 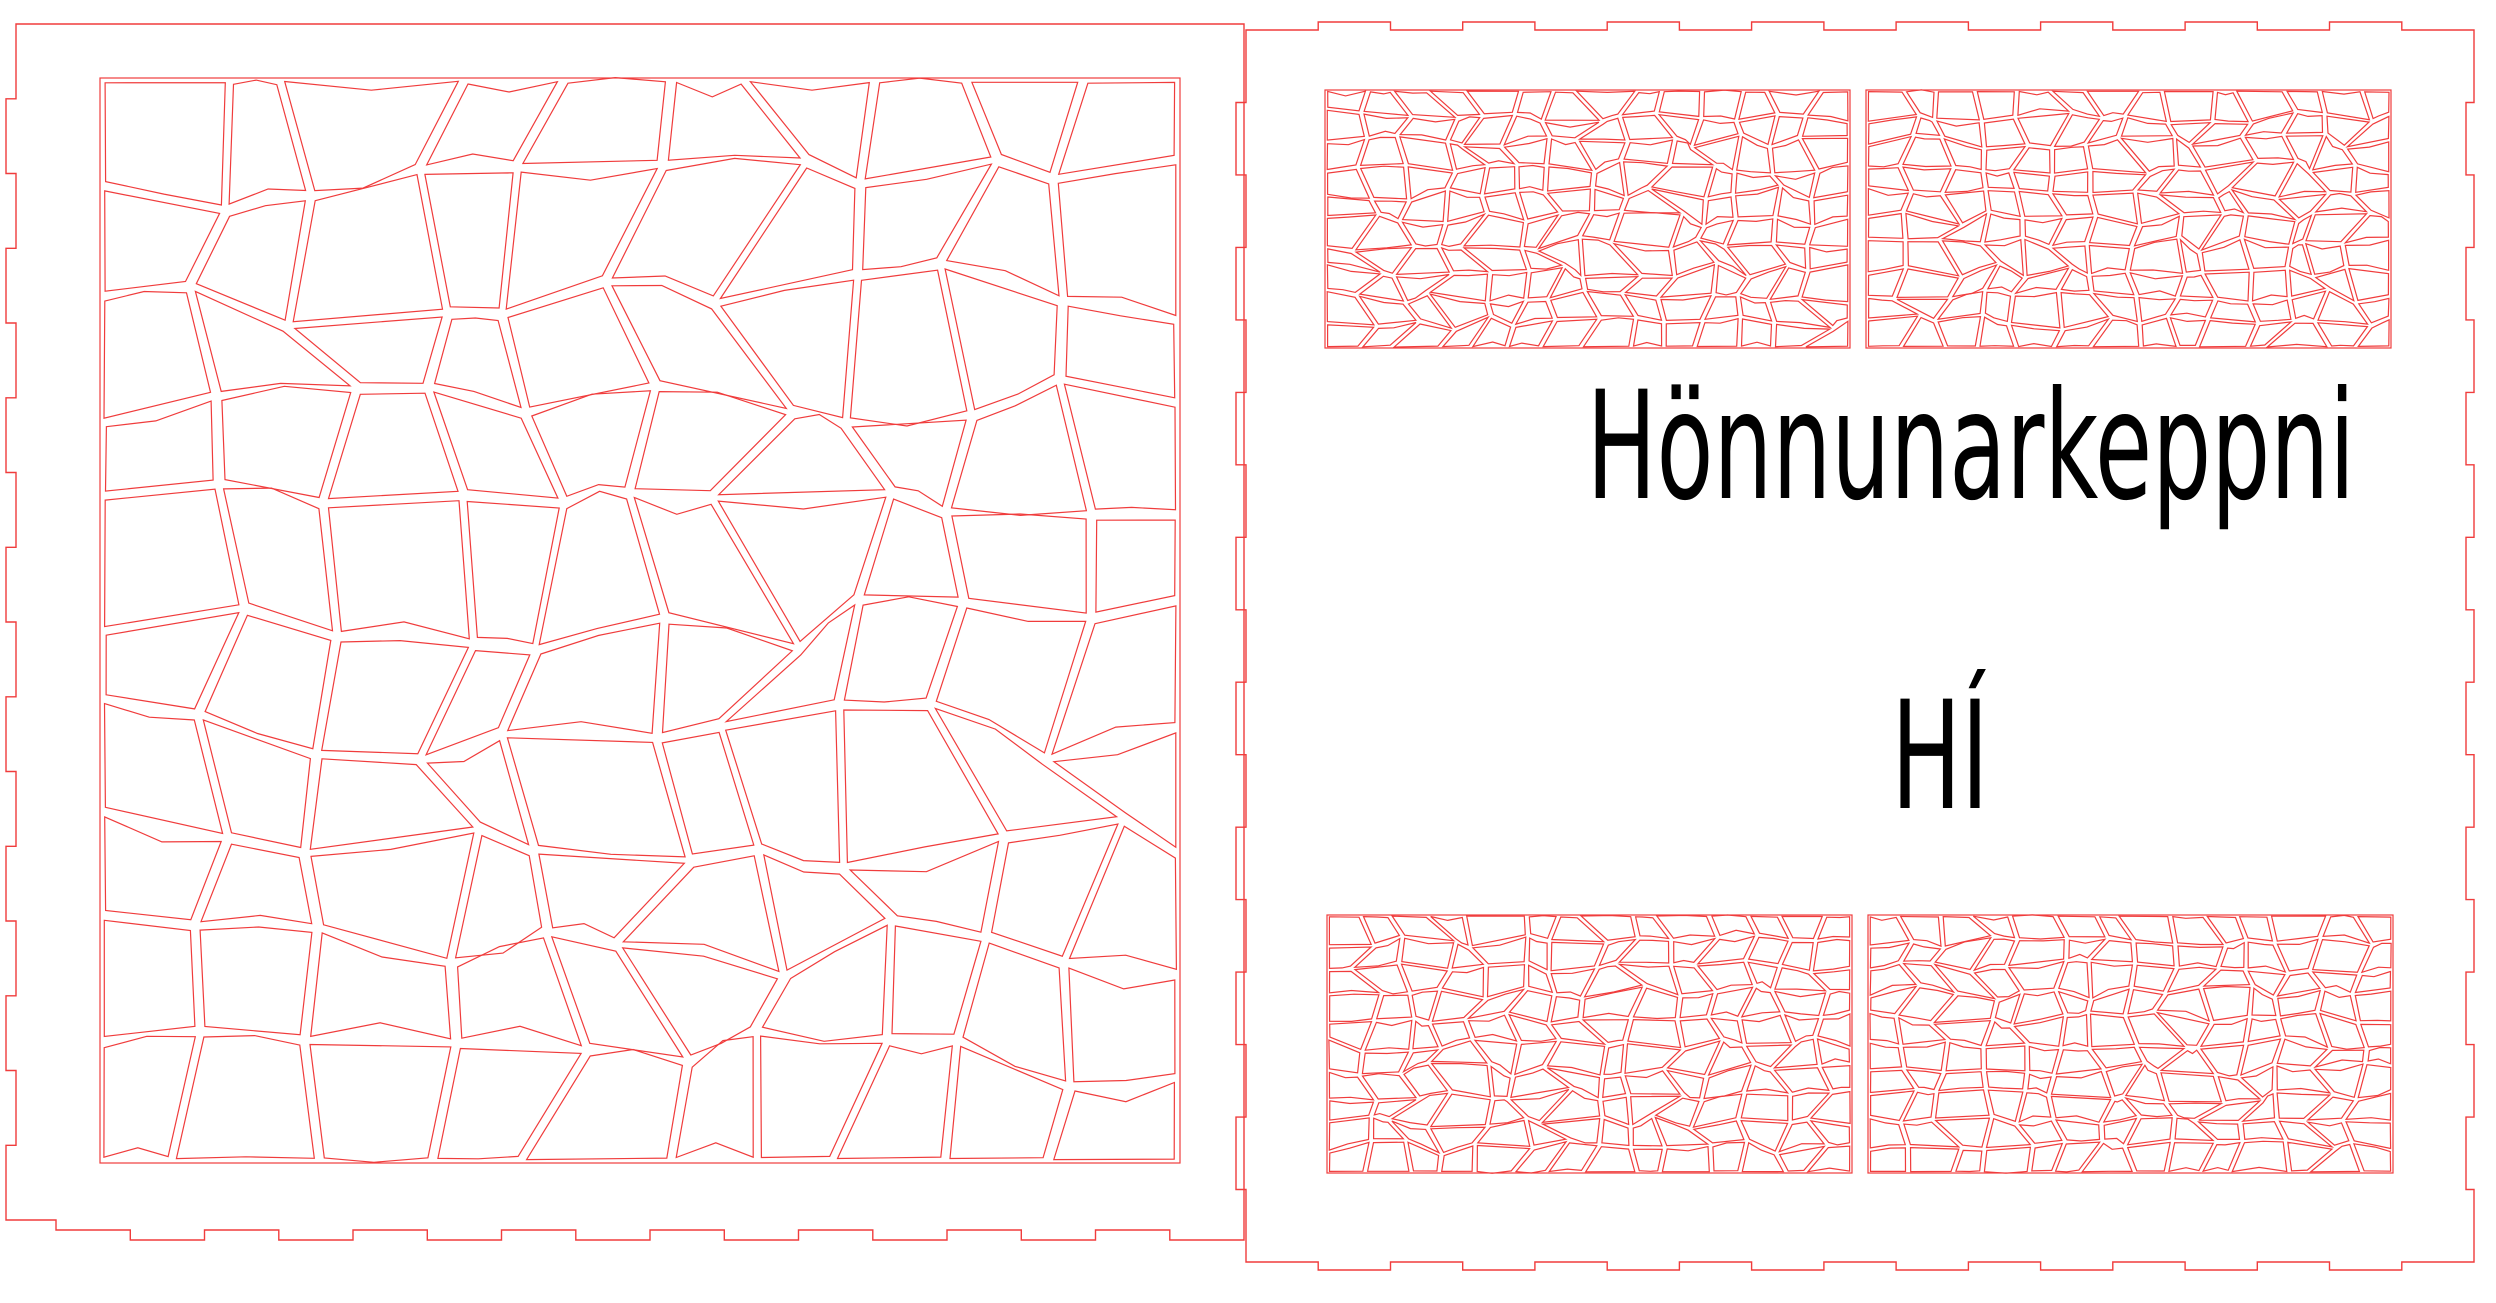 What do you see at coordinates (2130, 1044) in the screenshot?
I see `pattern-frame` at bounding box center [2130, 1044].